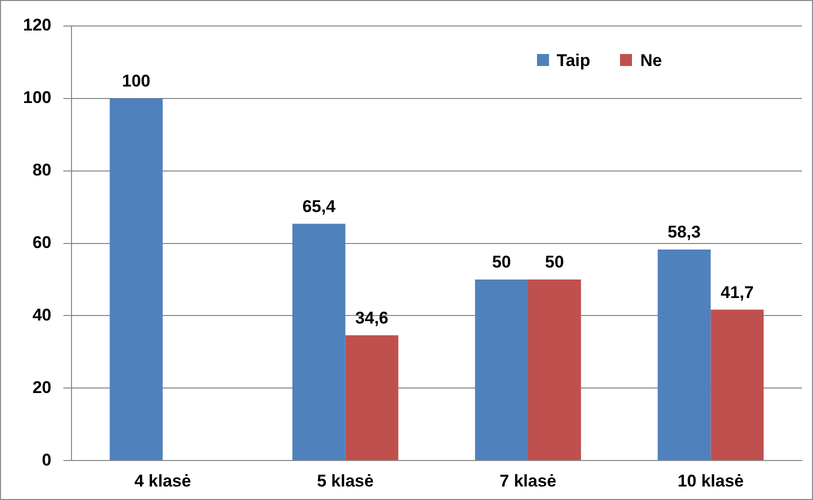  Describe the element at coordinates (42, 242) in the screenshot. I see `y-tick-label: 60` at that location.